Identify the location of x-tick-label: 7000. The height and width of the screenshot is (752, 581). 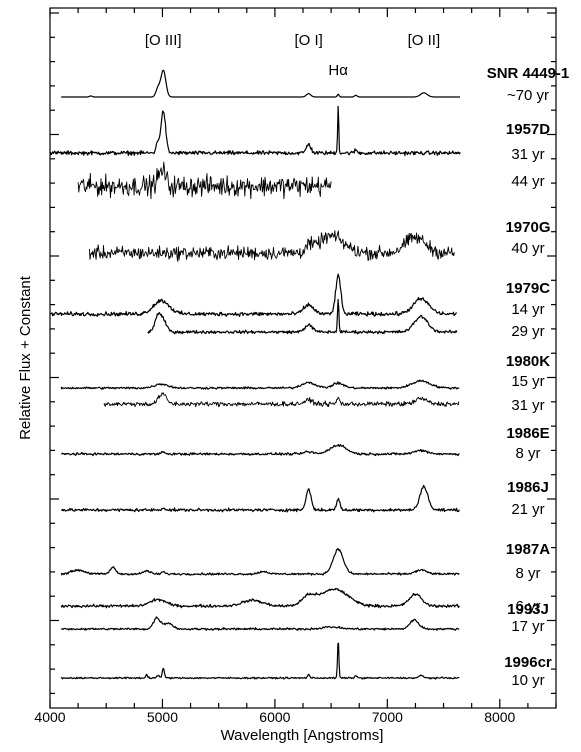
(387, 717).